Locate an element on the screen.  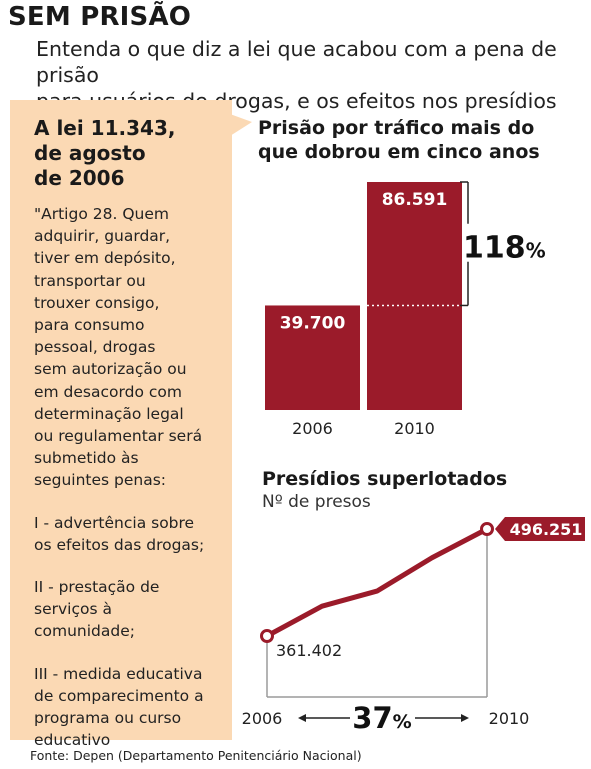
change-label: 118% is located at coordinates (504, 248).